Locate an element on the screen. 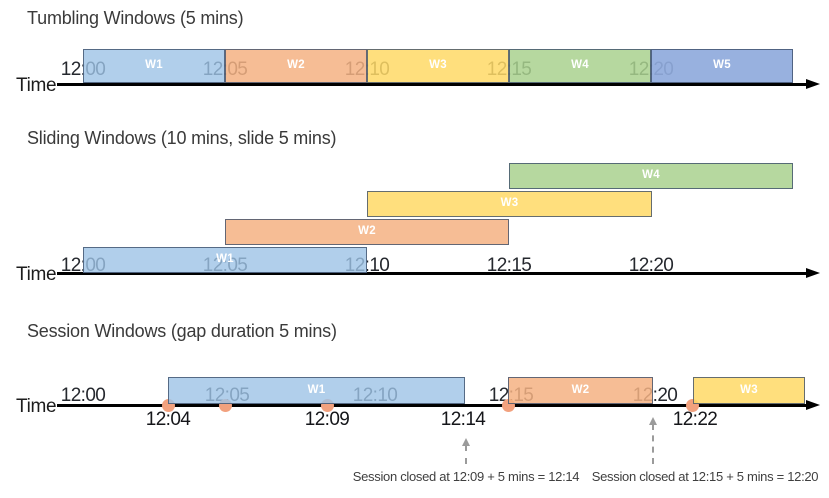  tumbling-timeline-arrowhead-icon is located at coordinates (813, 83).